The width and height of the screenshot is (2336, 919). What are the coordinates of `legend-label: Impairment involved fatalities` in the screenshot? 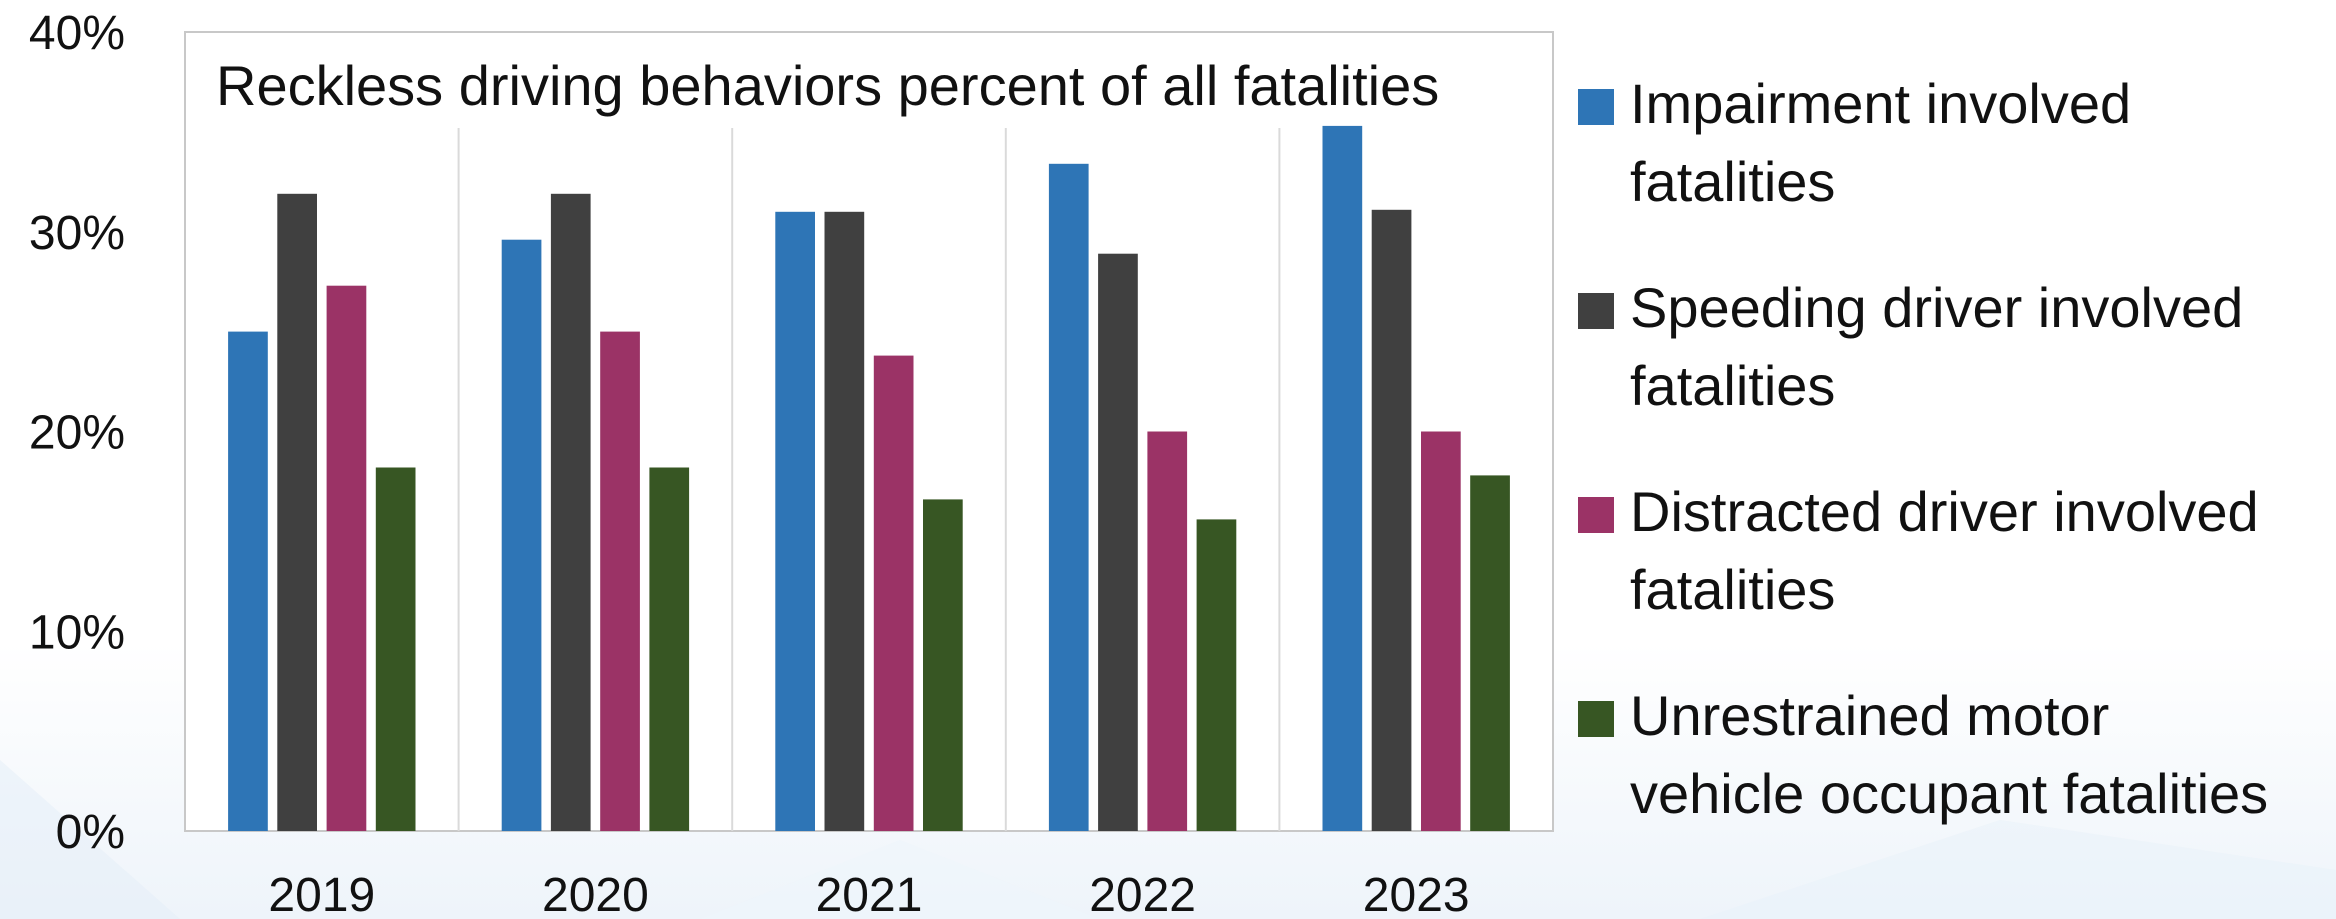 It's located at (1880, 142).